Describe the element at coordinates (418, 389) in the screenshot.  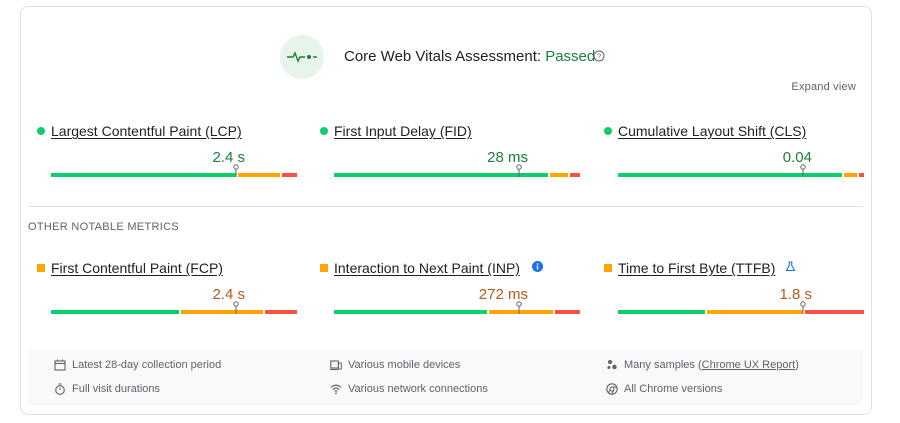
I see `connections-text: Various network connections` at that location.